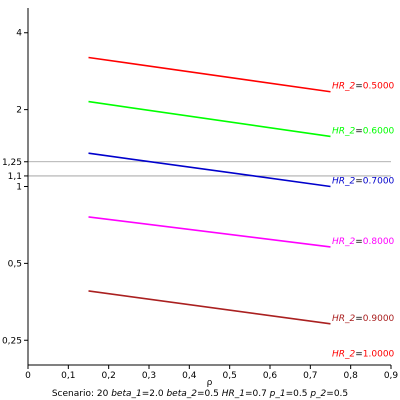 The image size is (400, 400). Describe the element at coordinates (12, 341) in the screenshot. I see `y-tick-label: 0,25` at that location.